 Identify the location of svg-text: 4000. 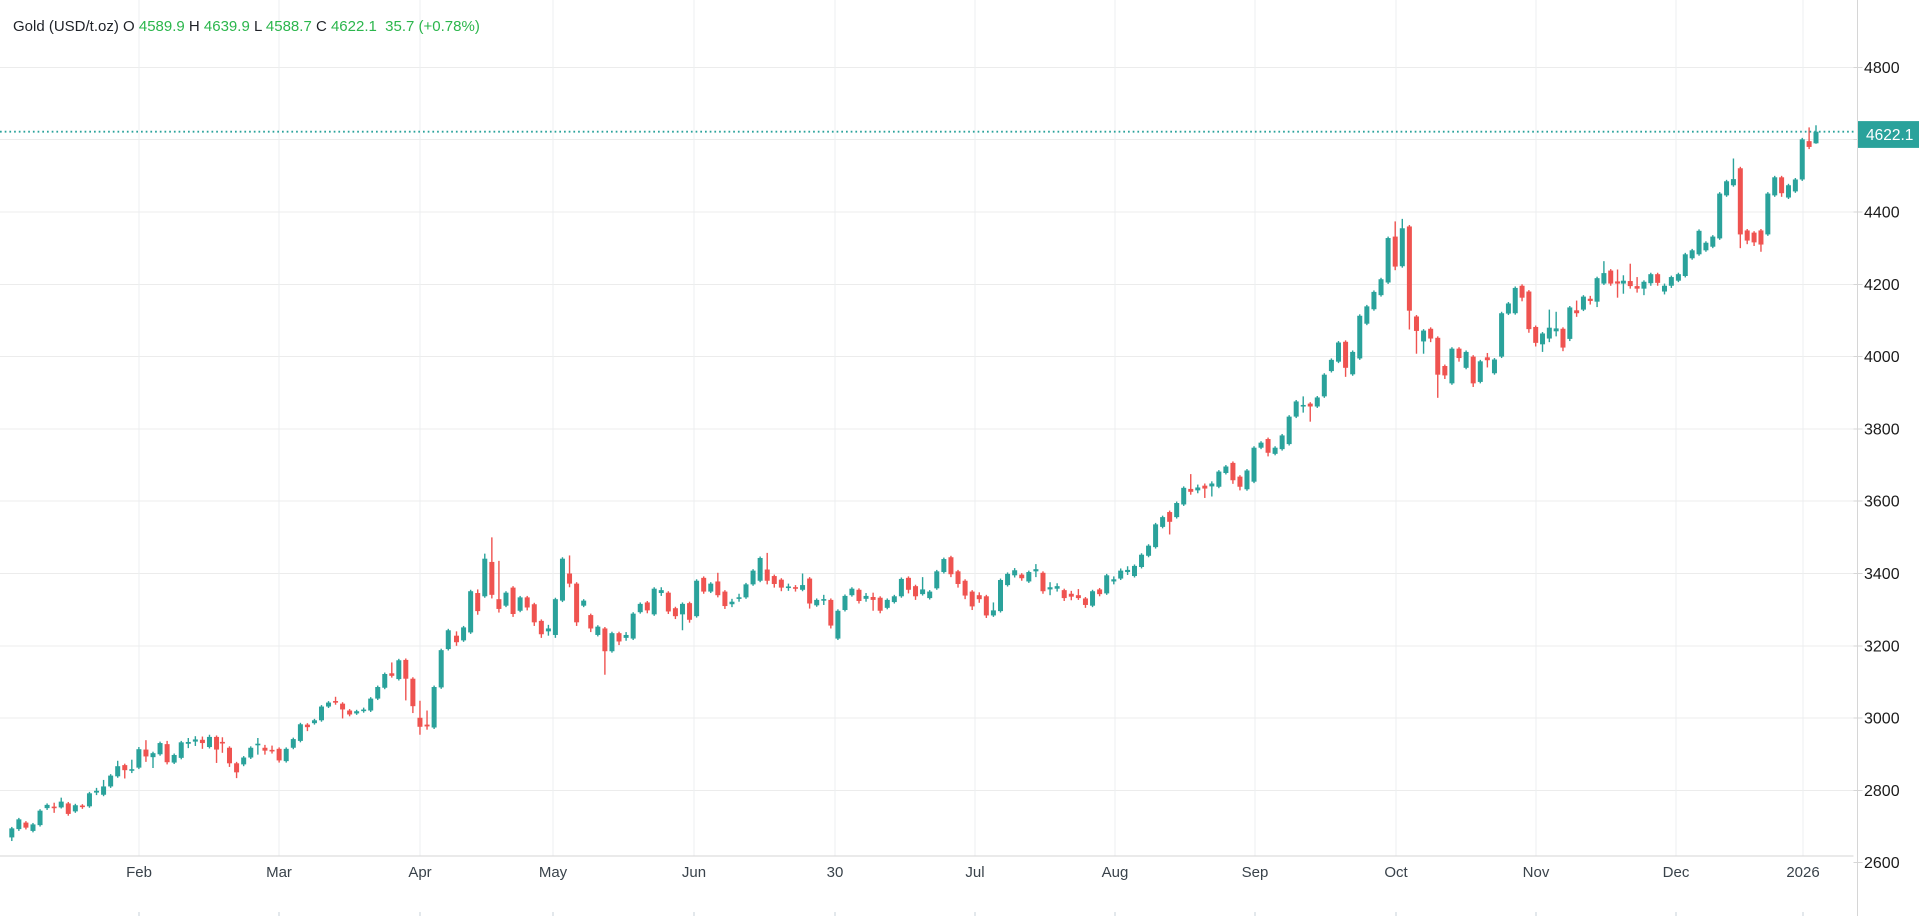
(1882, 357).